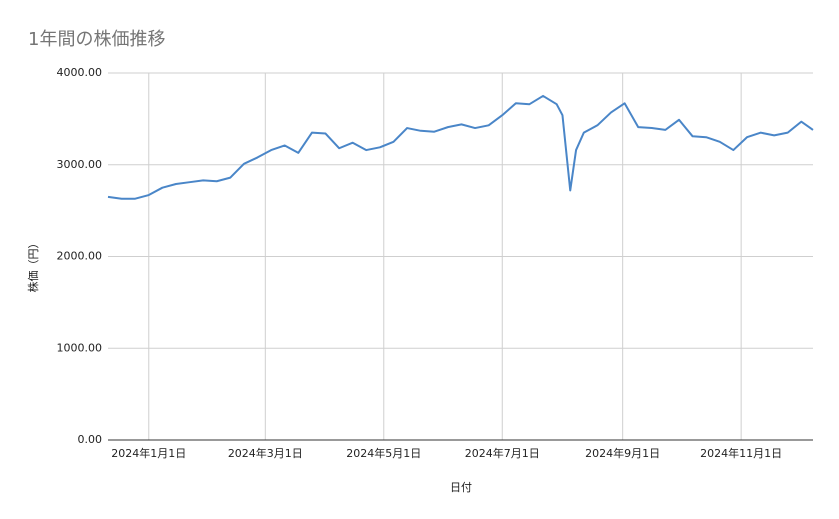 This screenshot has height=519, width=839. Describe the element at coordinates (383, 453) in the screenshot. I see `x-tick-label: 2024年5月1日` at that location.